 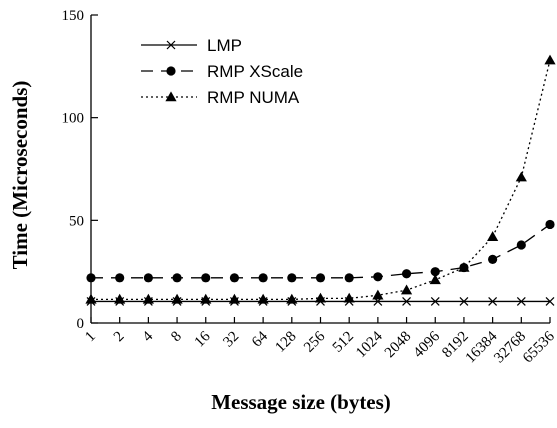 I want to click on y-tick-label: 0, so click(x=81, y=324).